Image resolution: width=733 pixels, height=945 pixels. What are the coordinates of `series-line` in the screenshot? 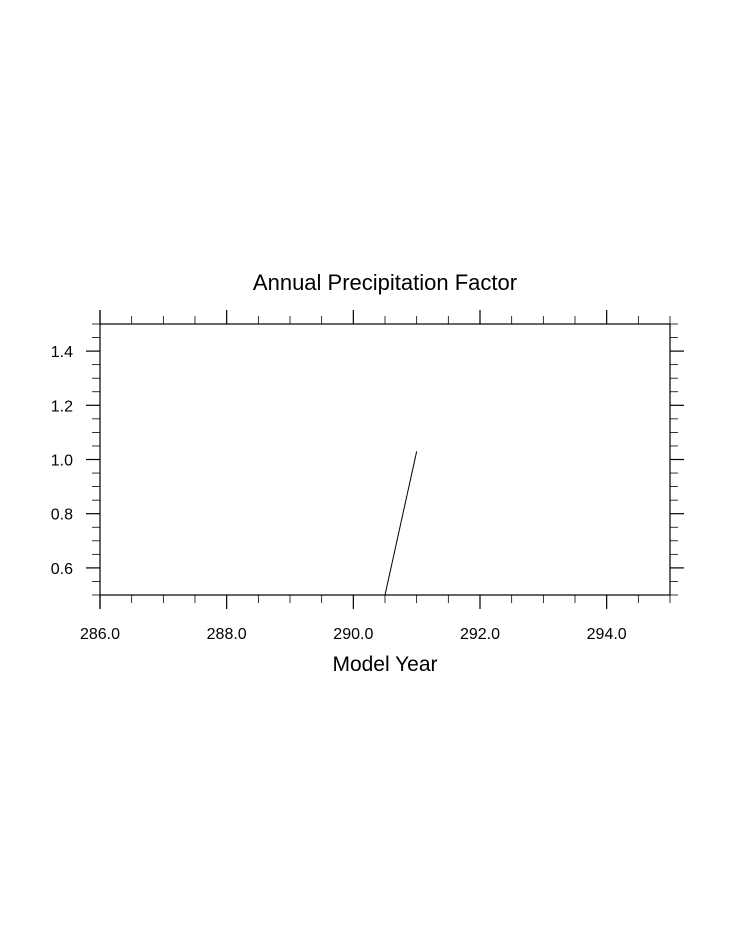 It's located at (401, 523).